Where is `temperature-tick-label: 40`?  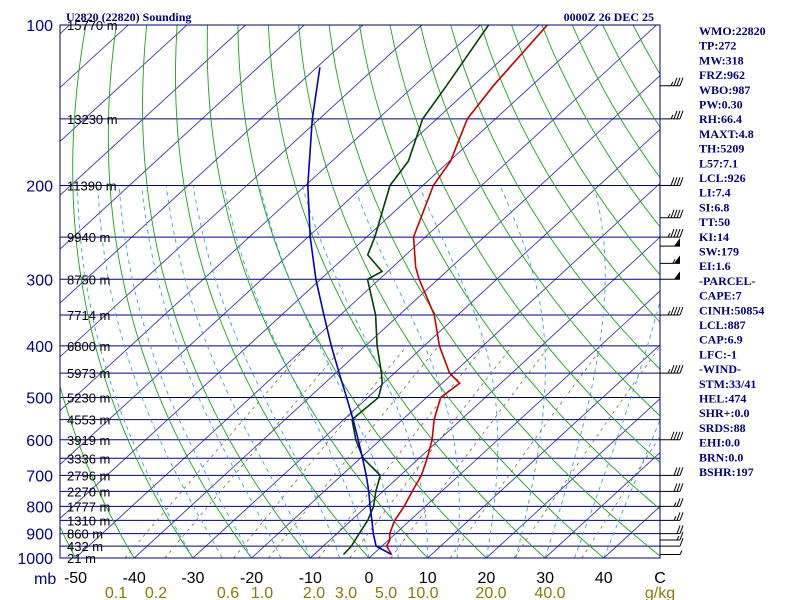 temperature-tick-label: 40 is located at coordinates (604, 578).